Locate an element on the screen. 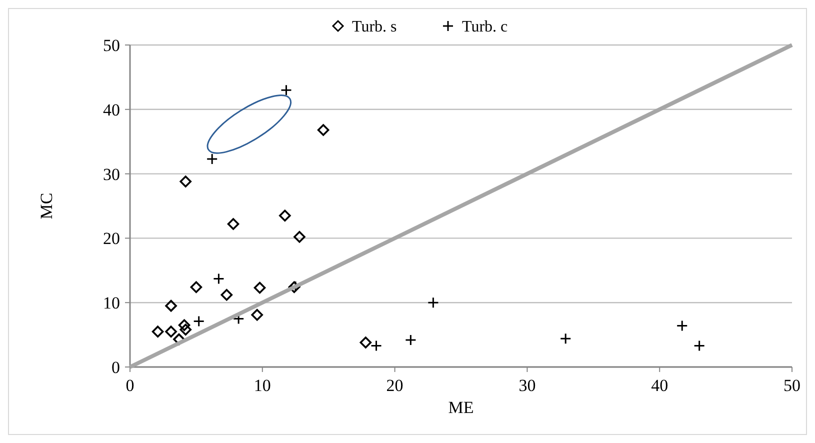  x-tick-label: 20 is located at coordinates (395, 385).